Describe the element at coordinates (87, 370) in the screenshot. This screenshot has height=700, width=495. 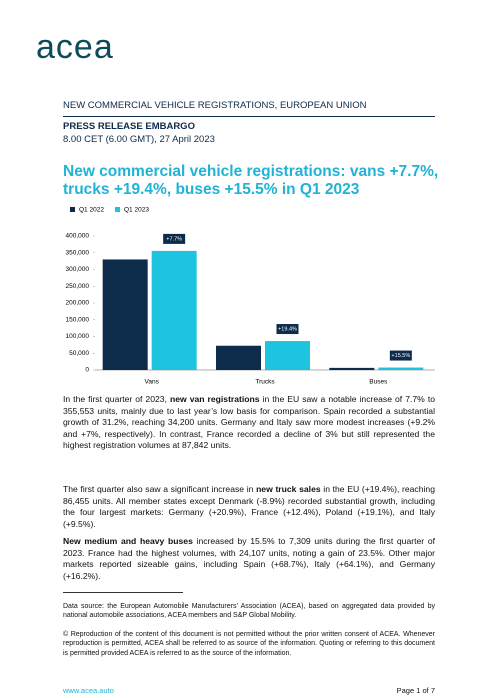
I see `y-tick-label: 0` at that location.